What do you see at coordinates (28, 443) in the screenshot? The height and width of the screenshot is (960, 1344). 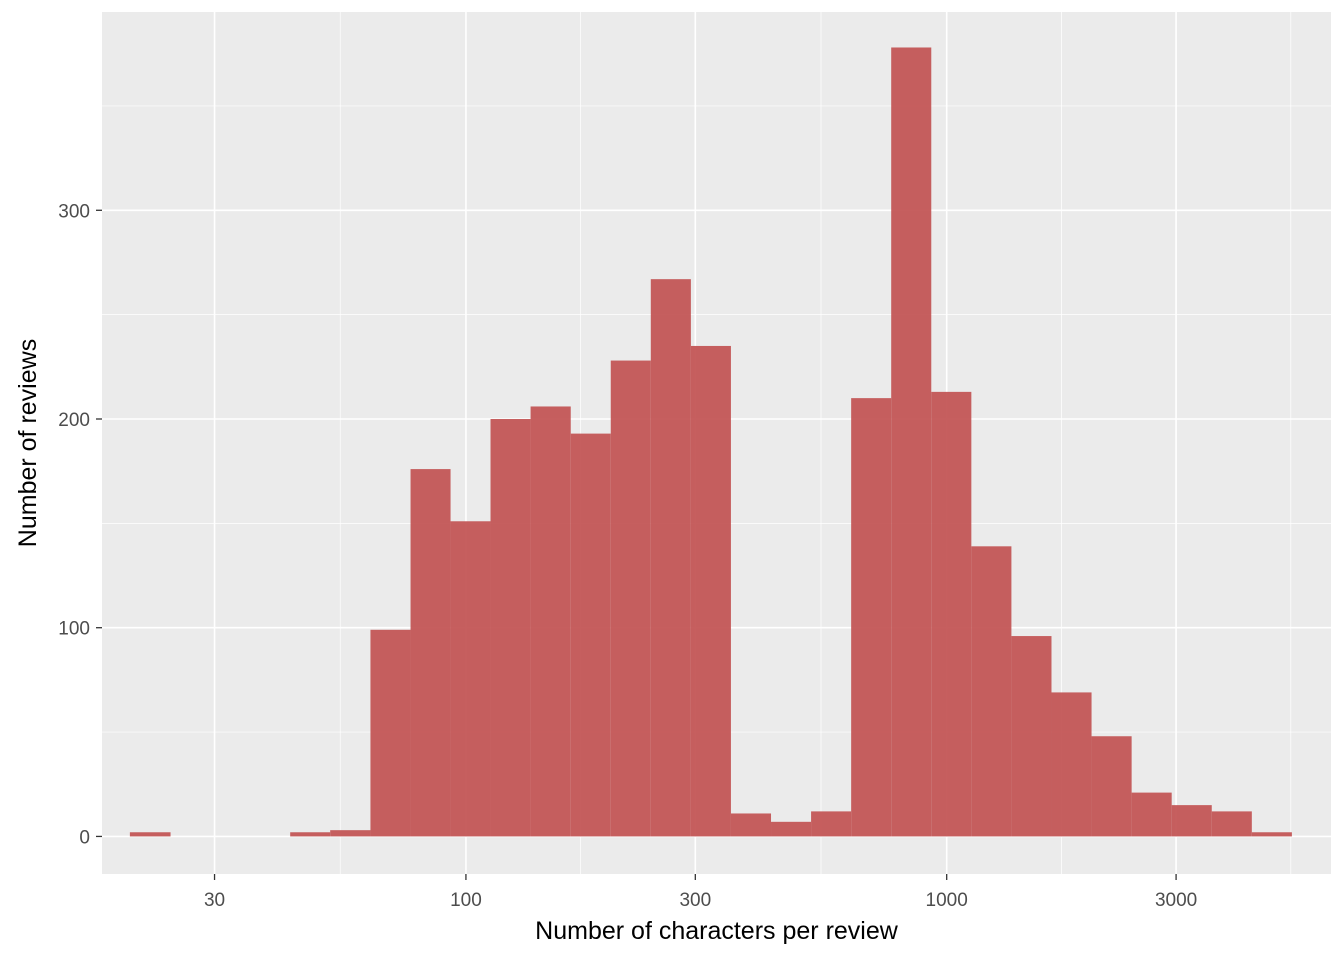 I see `y-axis-title: Number of reviews` at bounding box center [28, 443].